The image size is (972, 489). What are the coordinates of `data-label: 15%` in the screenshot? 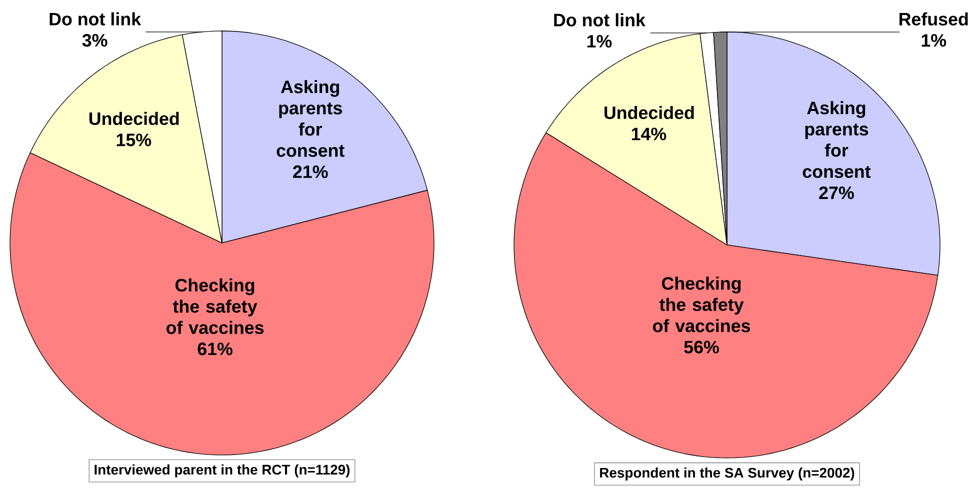 It's located at (134, 140).